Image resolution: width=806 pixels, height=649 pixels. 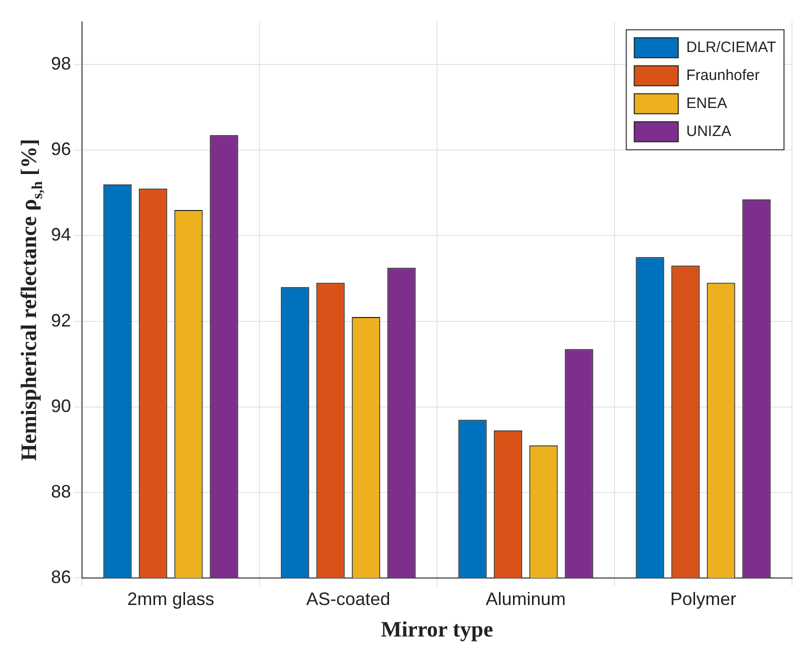 What do you see at coordinates (437, 629) in the screenshot?
I see `x-axis-title: Mirror type` at bounding box center [437, 629].